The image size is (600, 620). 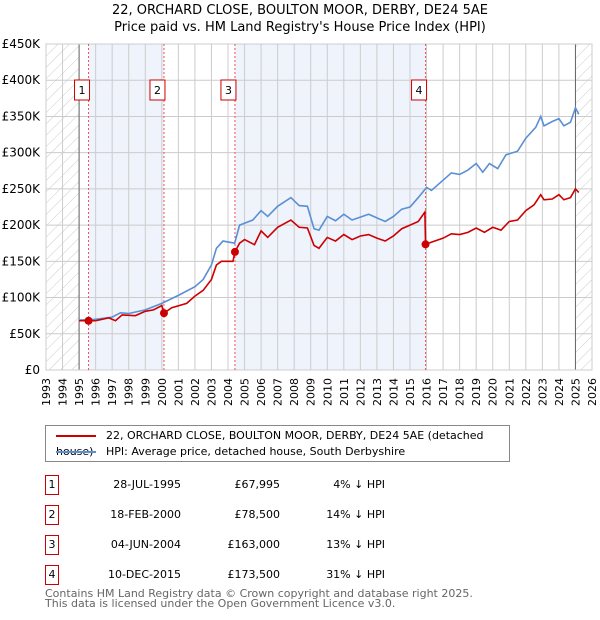 What do you see at coordinates (460, 392) in the screenshot?
I see `x-tick-label: 2018` at bounding box center [460, 392].